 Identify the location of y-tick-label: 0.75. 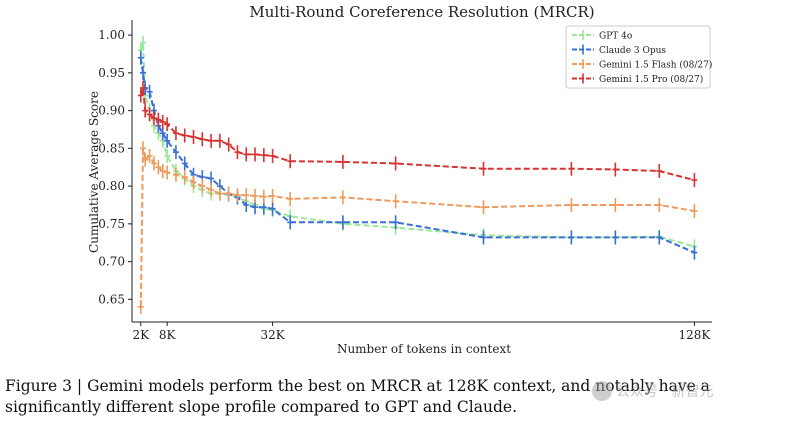
(111, 224).